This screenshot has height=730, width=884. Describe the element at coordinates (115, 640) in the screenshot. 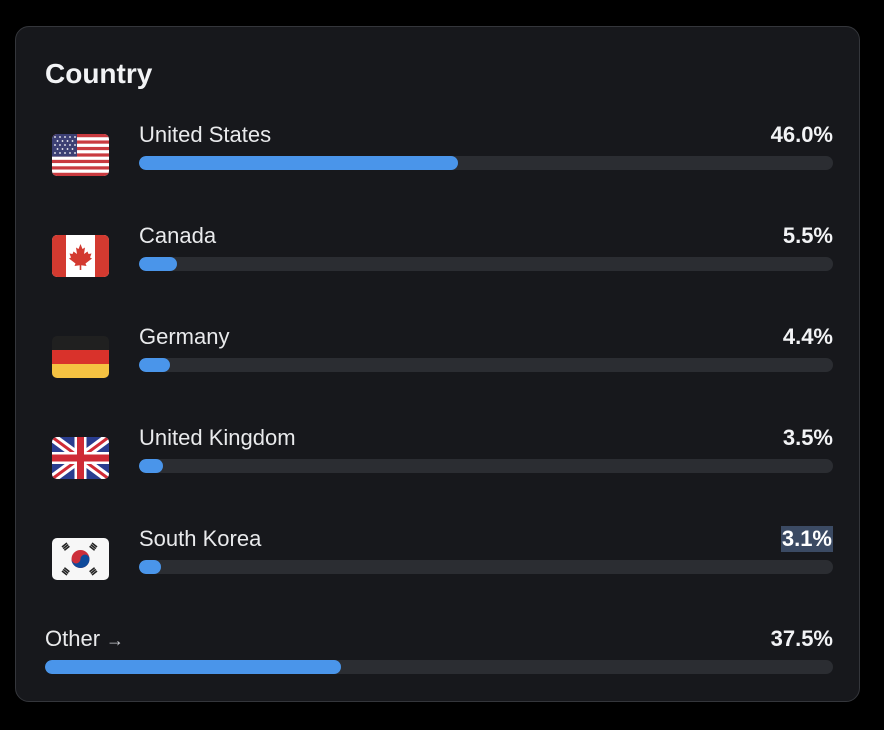

I see `arrow-right-icon: →` at that location.